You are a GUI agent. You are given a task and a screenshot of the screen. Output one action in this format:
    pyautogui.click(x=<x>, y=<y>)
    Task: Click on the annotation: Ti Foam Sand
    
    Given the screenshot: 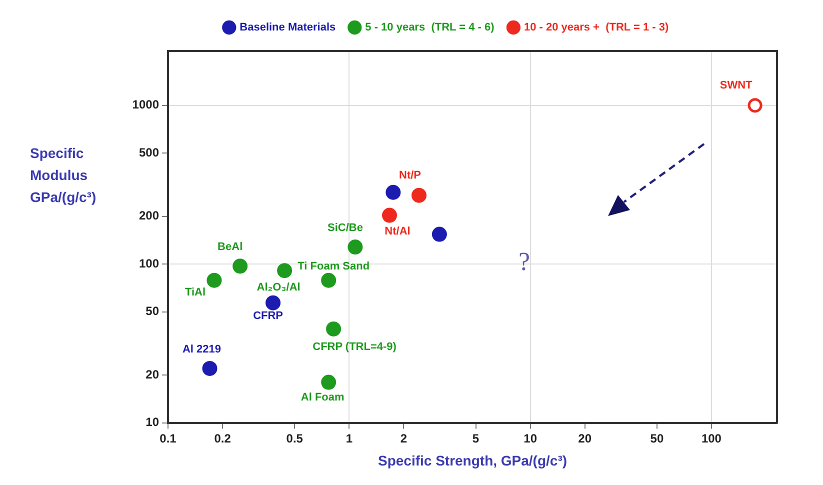 What is the action you would take?
    pyautogui.click(x=334, y=266)
    